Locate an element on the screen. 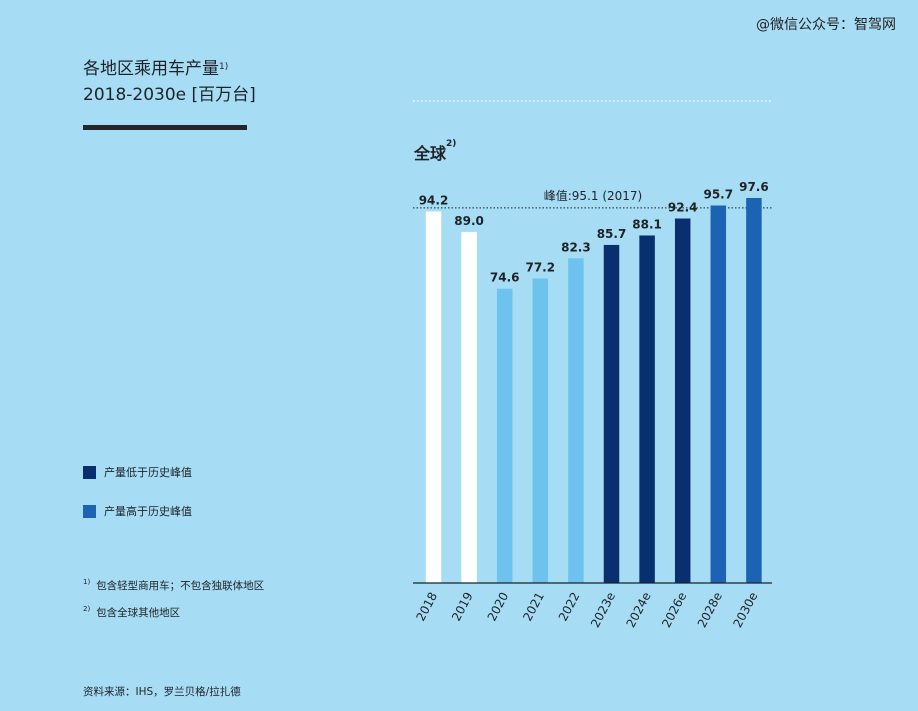  footnote-2: 2) 包含全球其他地区 is located at coordinates (131, 612).